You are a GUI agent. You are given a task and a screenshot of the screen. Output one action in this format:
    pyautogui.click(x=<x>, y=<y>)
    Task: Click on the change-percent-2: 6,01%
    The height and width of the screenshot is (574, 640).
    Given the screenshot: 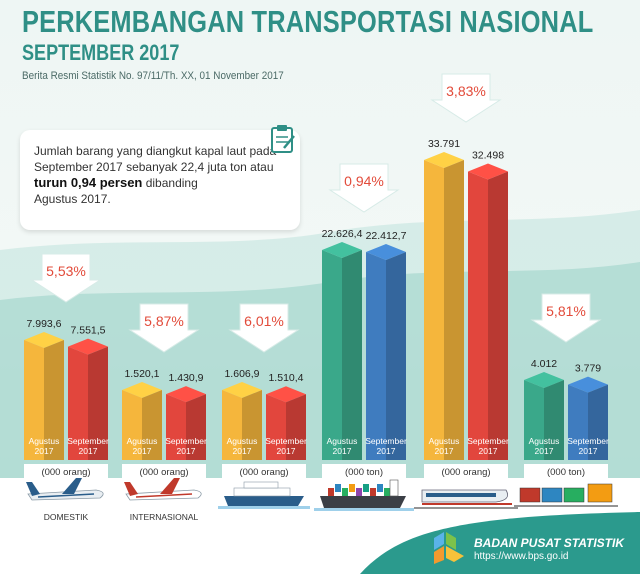 What is the action you would take?
    pyautogui.click(x=264, y=321)
    